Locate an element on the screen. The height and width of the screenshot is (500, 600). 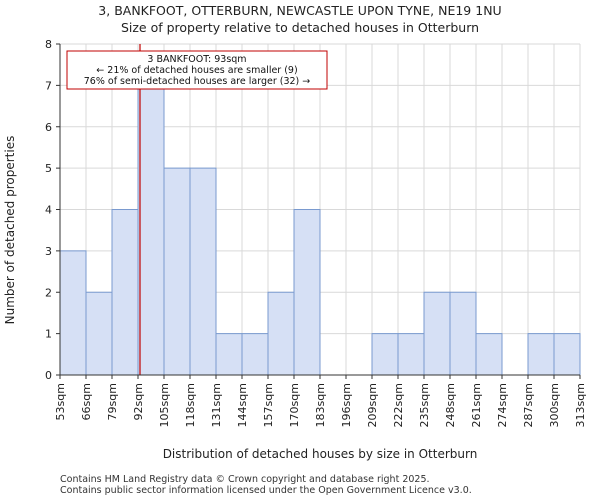
x-tick-label: 196sqm is located at coordinates (346, 405).